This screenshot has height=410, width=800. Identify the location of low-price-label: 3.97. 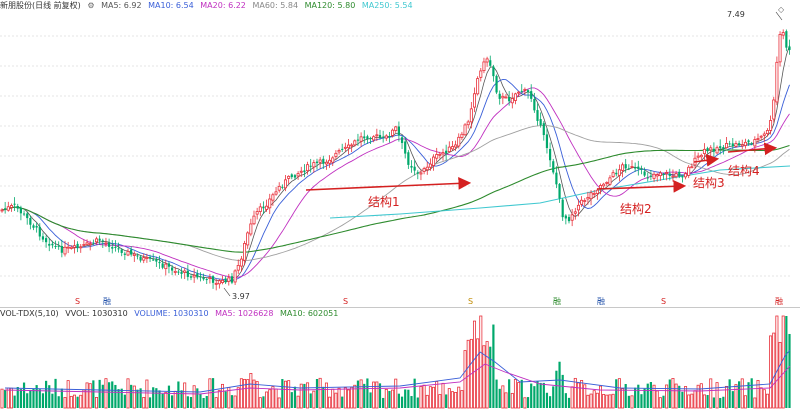
(241, 296).